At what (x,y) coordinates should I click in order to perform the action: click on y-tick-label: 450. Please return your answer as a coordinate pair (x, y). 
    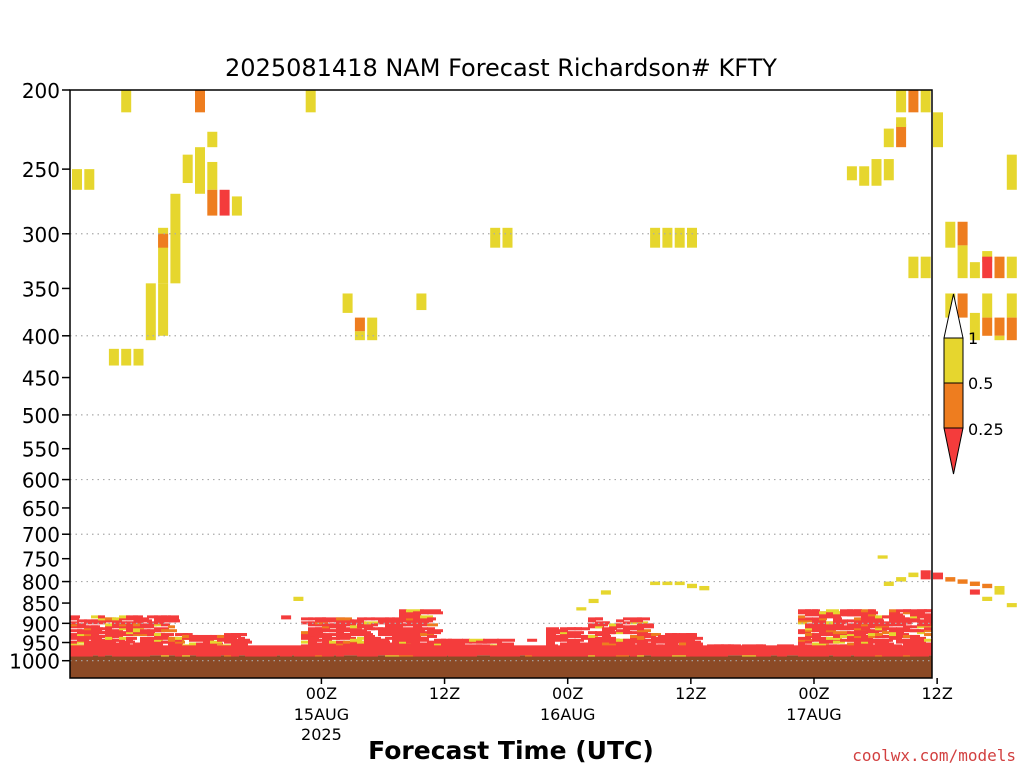
    Looking at the image, I should click on (41, 379).